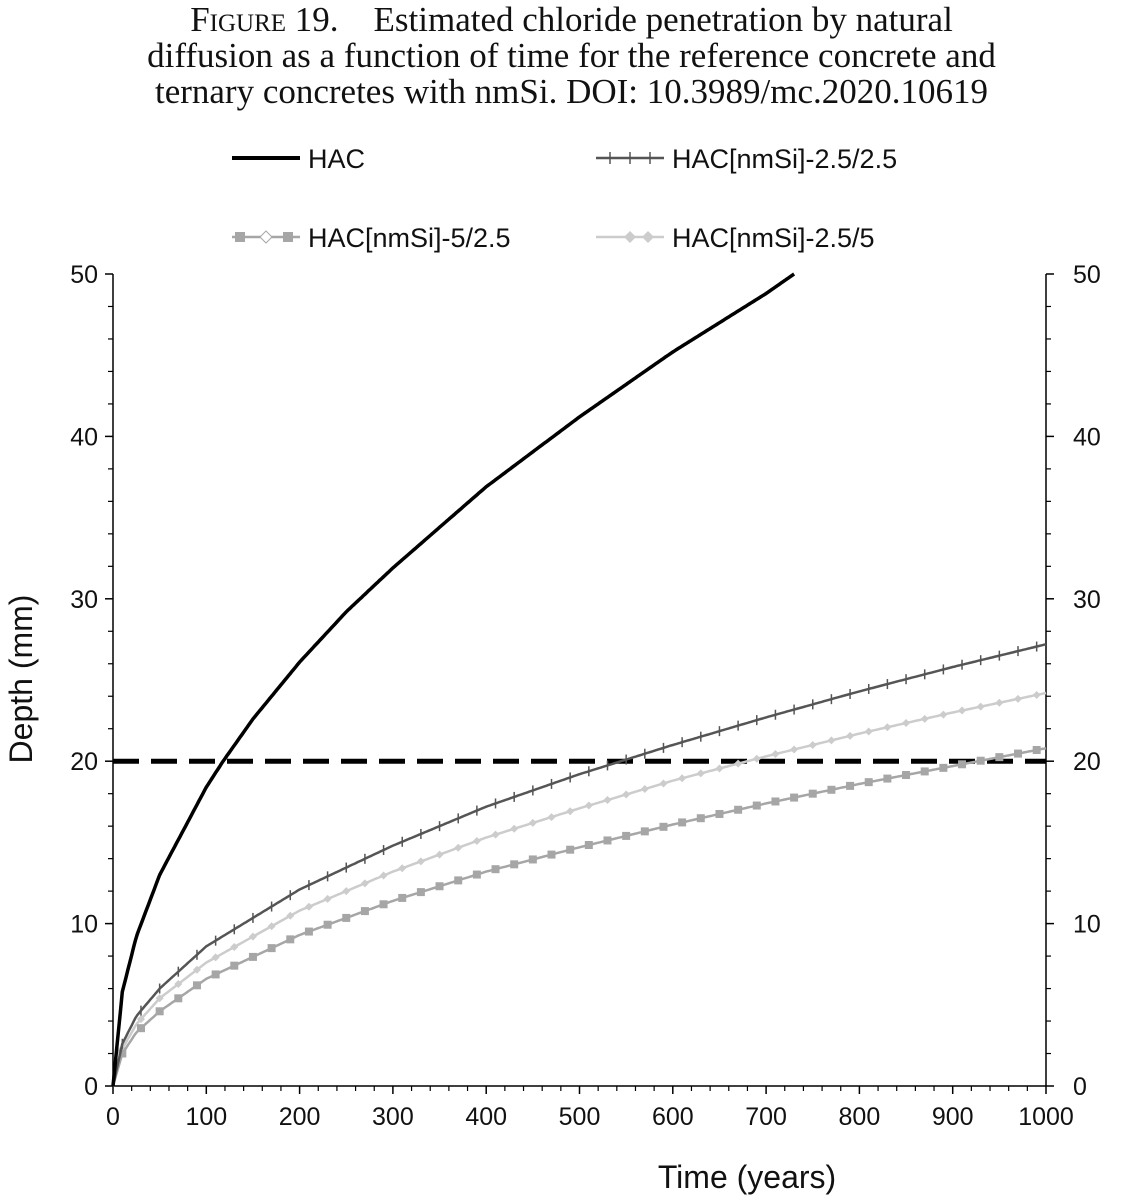 This screenshot has width=1143, height=1198. Describe the element at coordinates (1087, 437) in the screenshot. I see `y2-tick-label: 40` at that location.